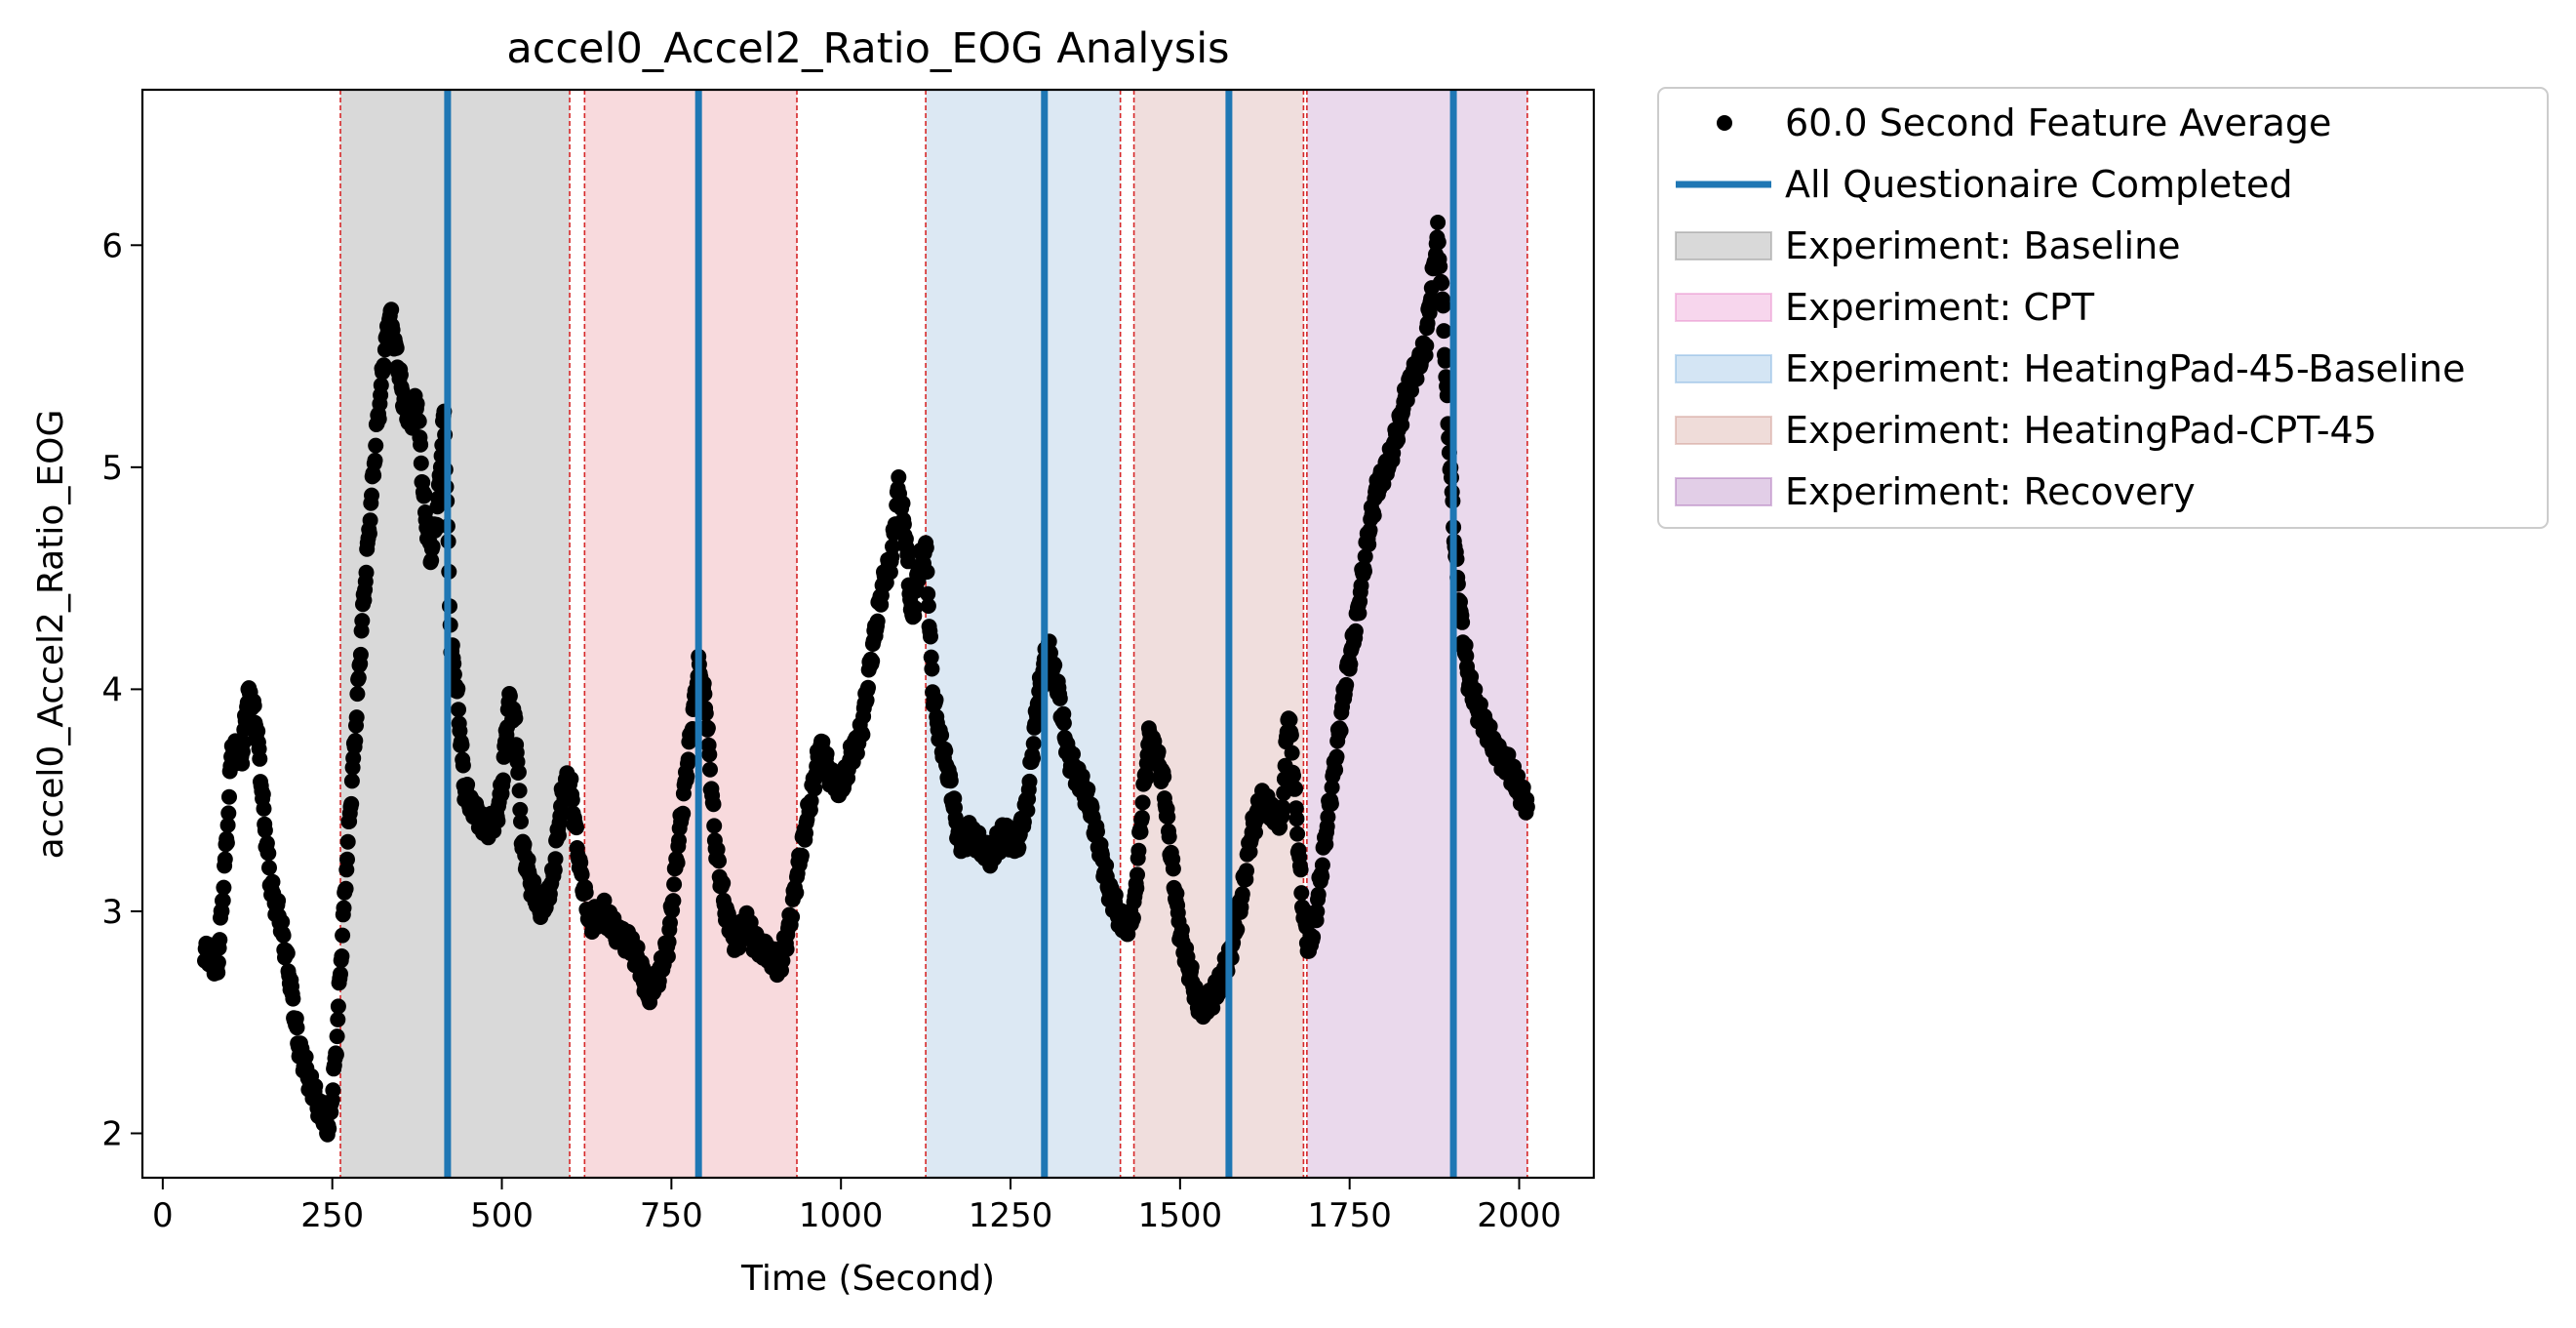  I want to click on legend-marker-icon, so click(1724, 123).